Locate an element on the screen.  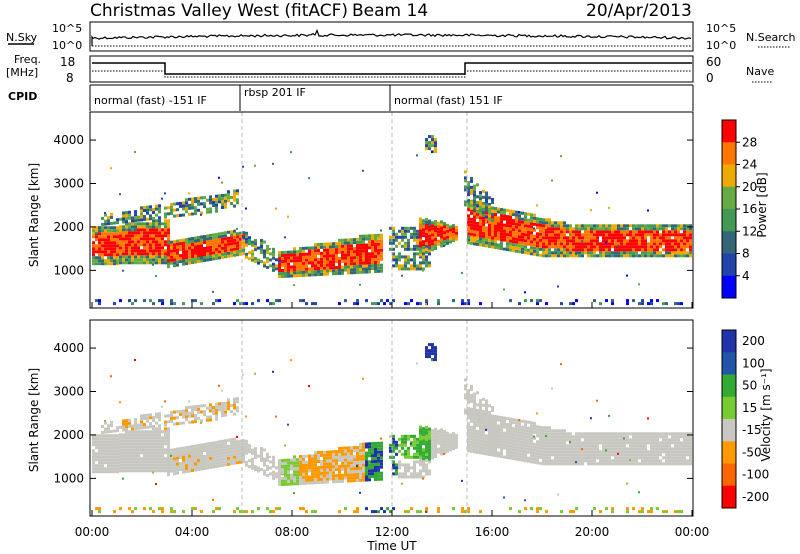
colorbar-tick-label: 16 is located at coordinates (749, 209).